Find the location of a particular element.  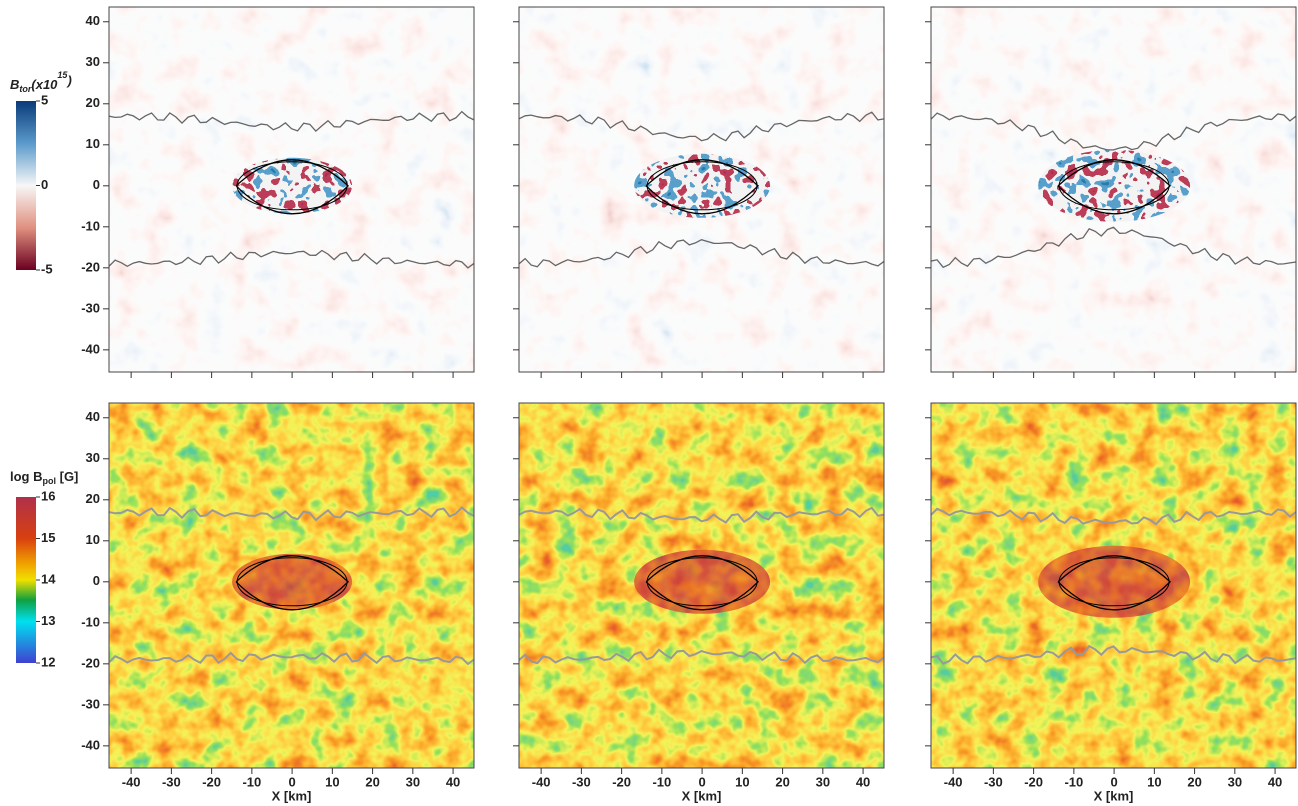

label-part: pol is located at coordinates (50, 481).